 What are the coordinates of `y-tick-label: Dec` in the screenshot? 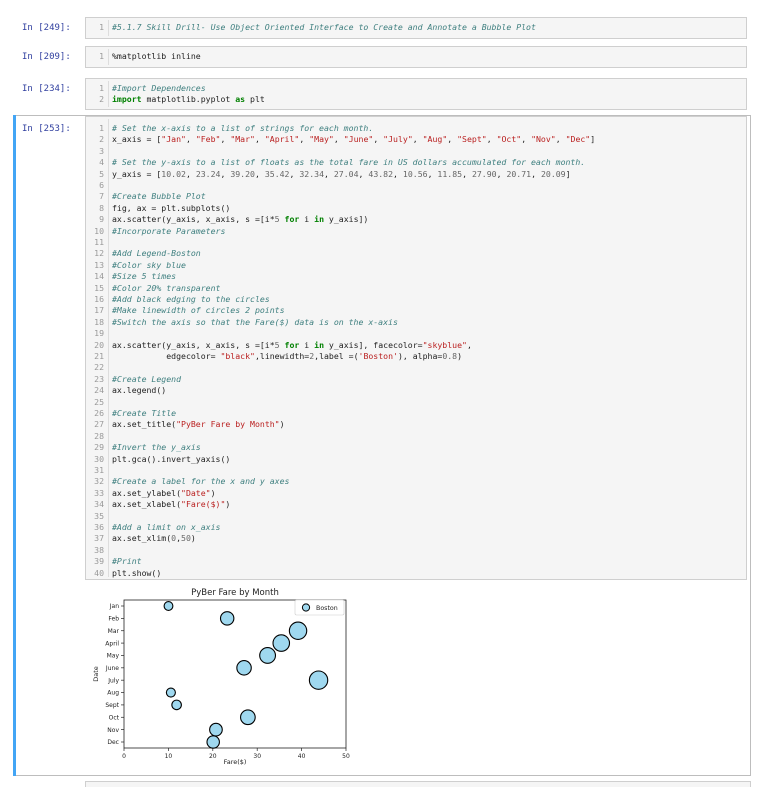 It's located at (113, 742).